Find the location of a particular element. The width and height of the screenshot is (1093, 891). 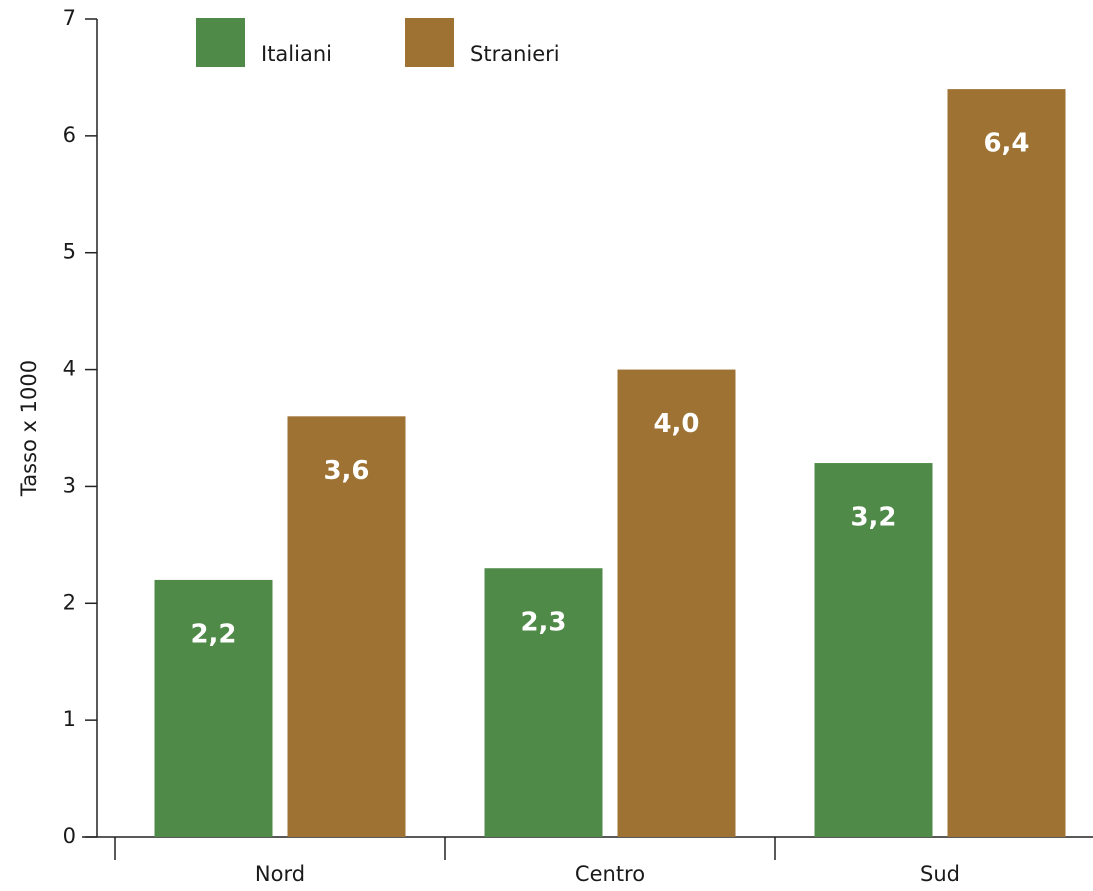

value-label: 2,3 is located at coordinates (543, 623).